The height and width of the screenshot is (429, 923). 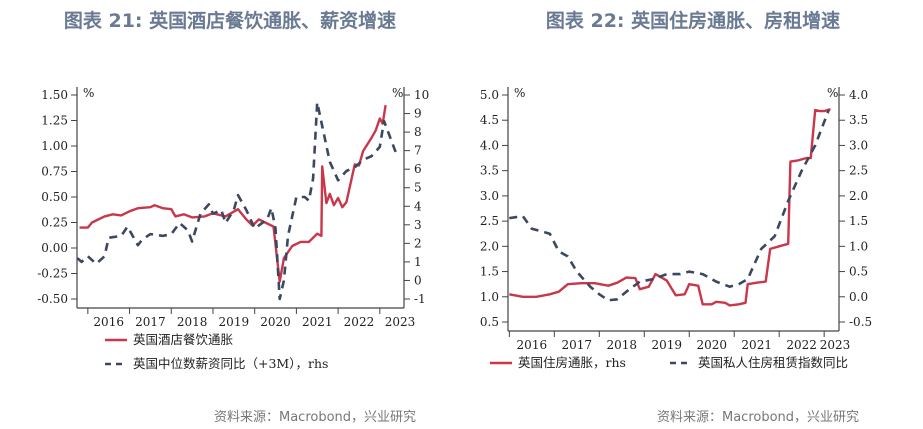 What do you see at coordinates (858, 171) in the screenshot?
I see `right-tick-label: 2.5` at bounding box center [858, 171].